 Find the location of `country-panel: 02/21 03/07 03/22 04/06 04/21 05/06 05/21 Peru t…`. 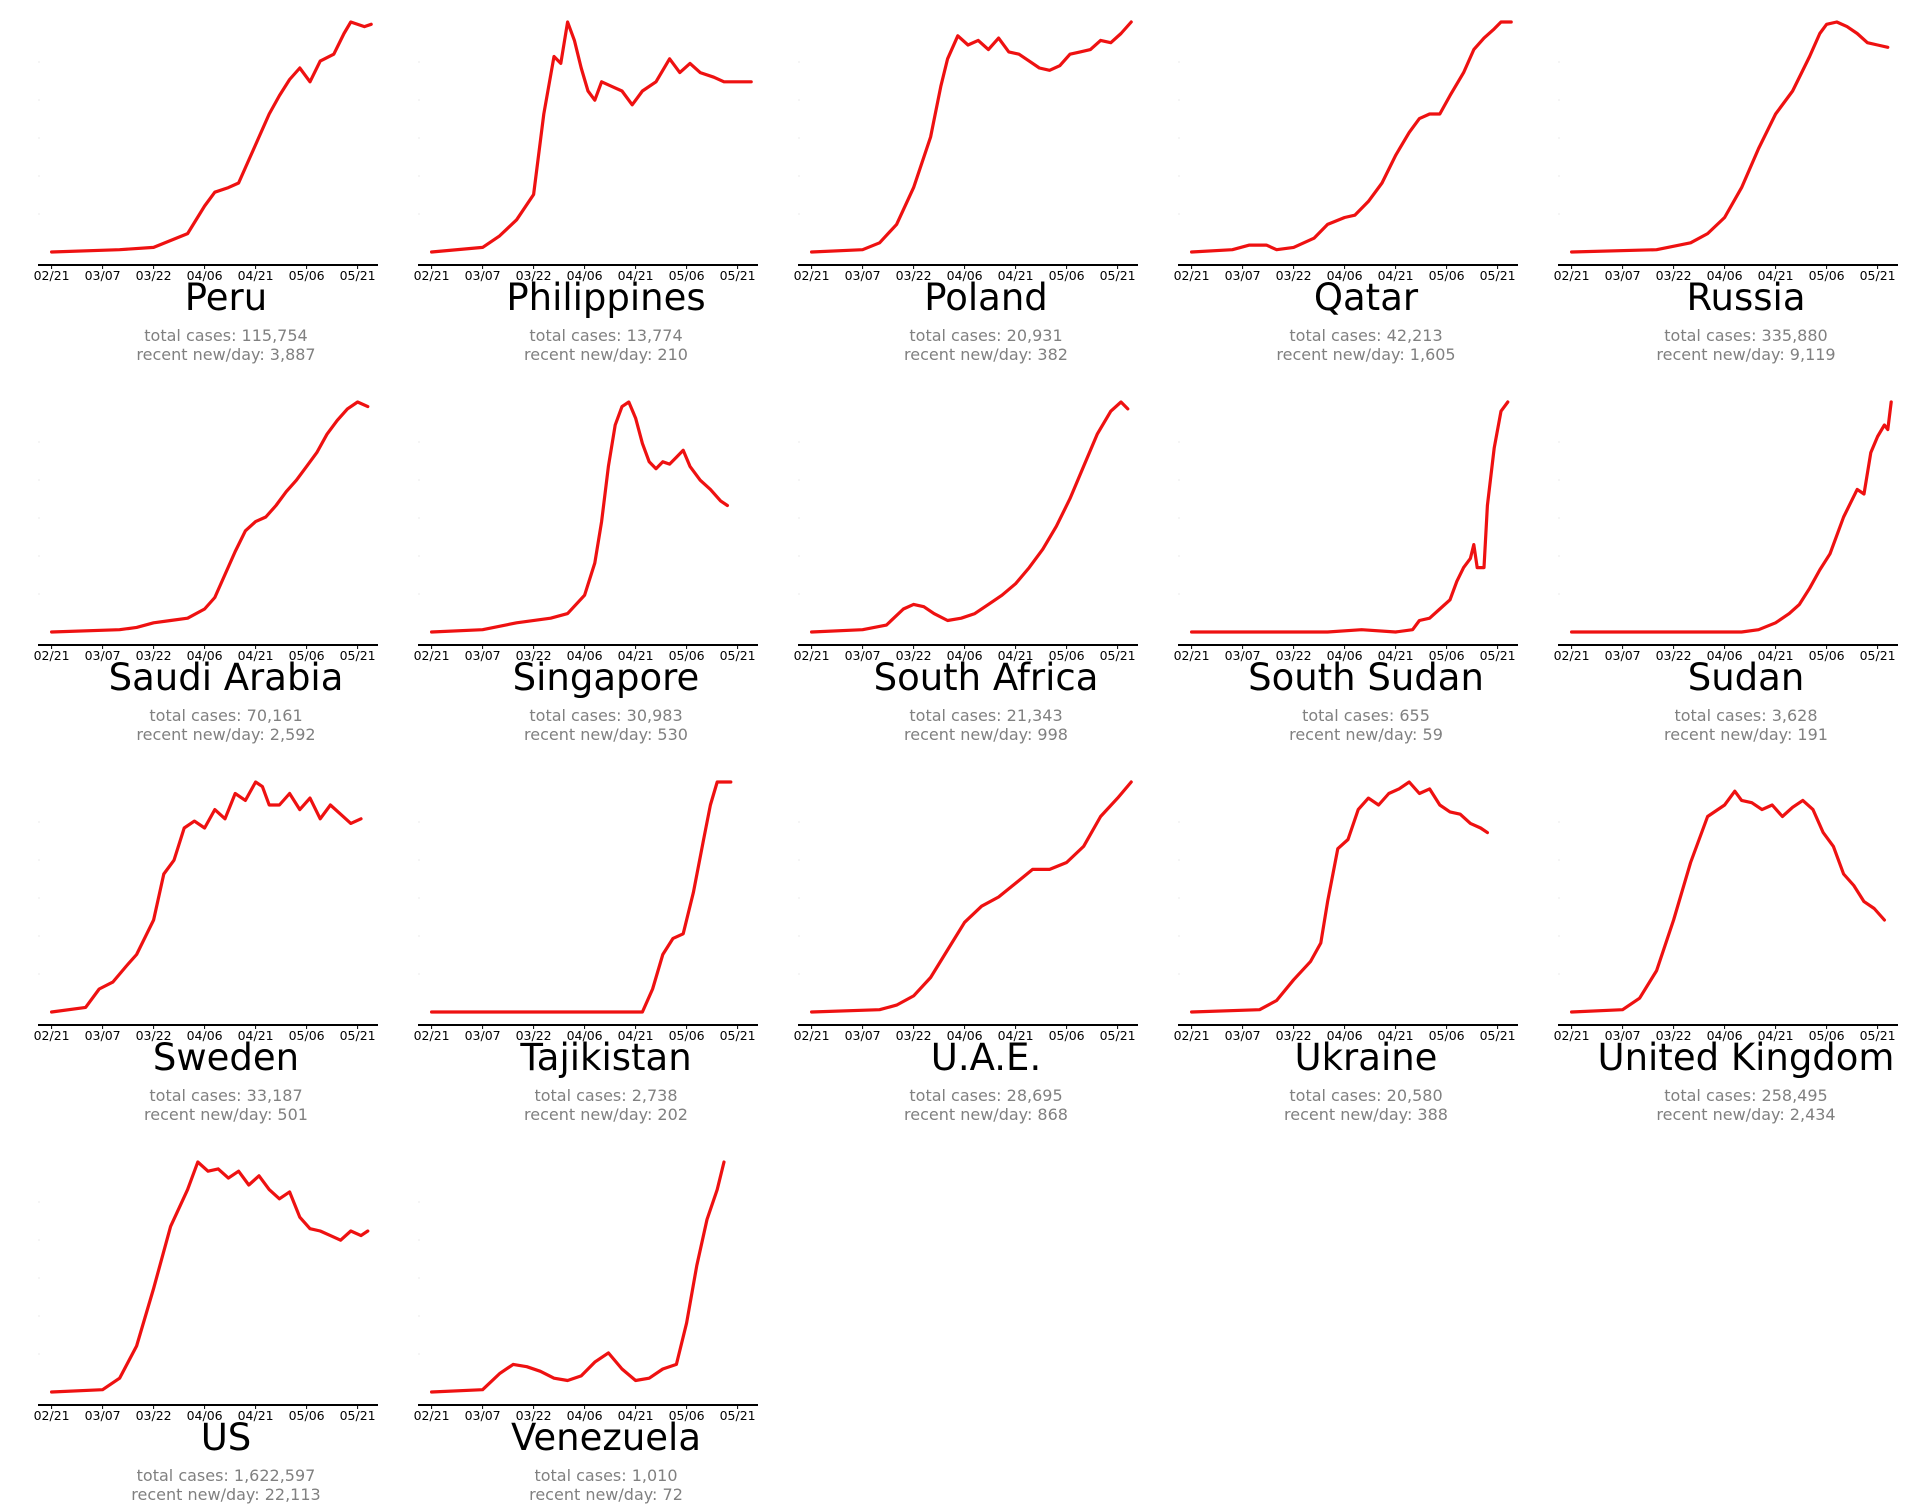

country-panel: 02/21 03/07 03/22 04/06 04/21 05/06 05/21 Peru t… is located at coordinates (224, 185).